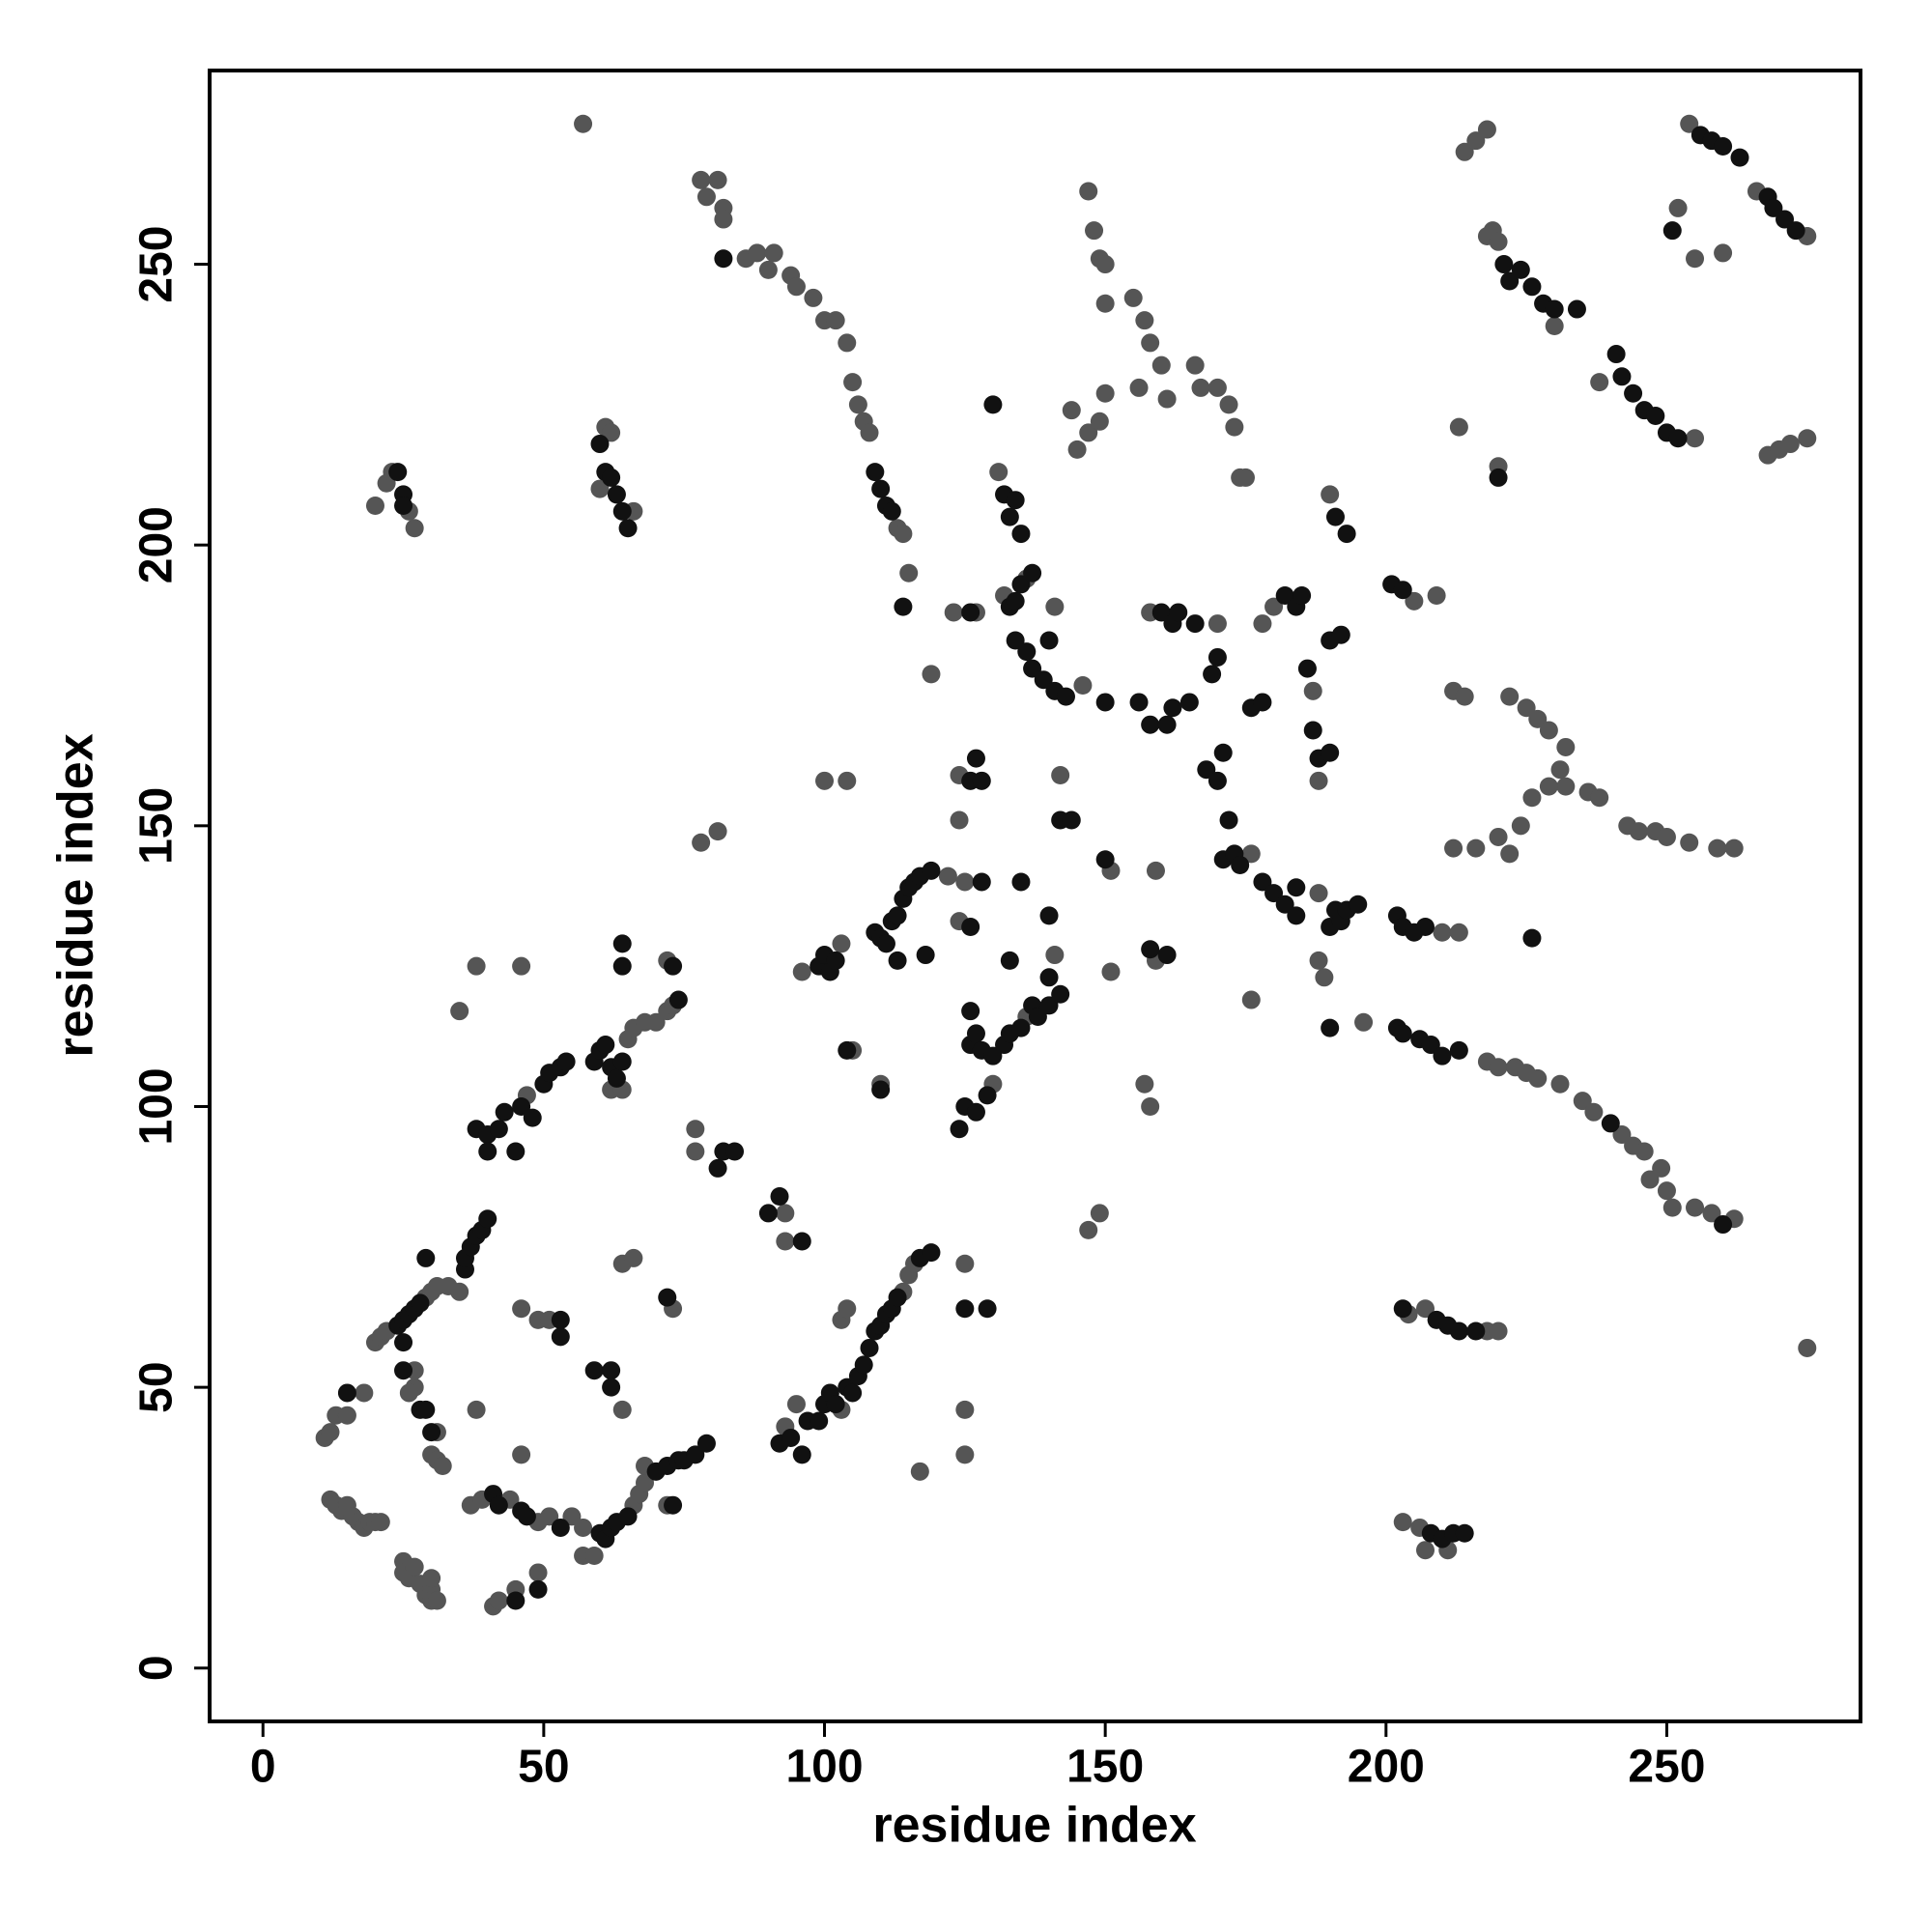 This screenshot has height=1932, width=1932. Describe the element at coordinates (543, 1767) in the screenshot. I see `x-tick-label: 50` at that location.